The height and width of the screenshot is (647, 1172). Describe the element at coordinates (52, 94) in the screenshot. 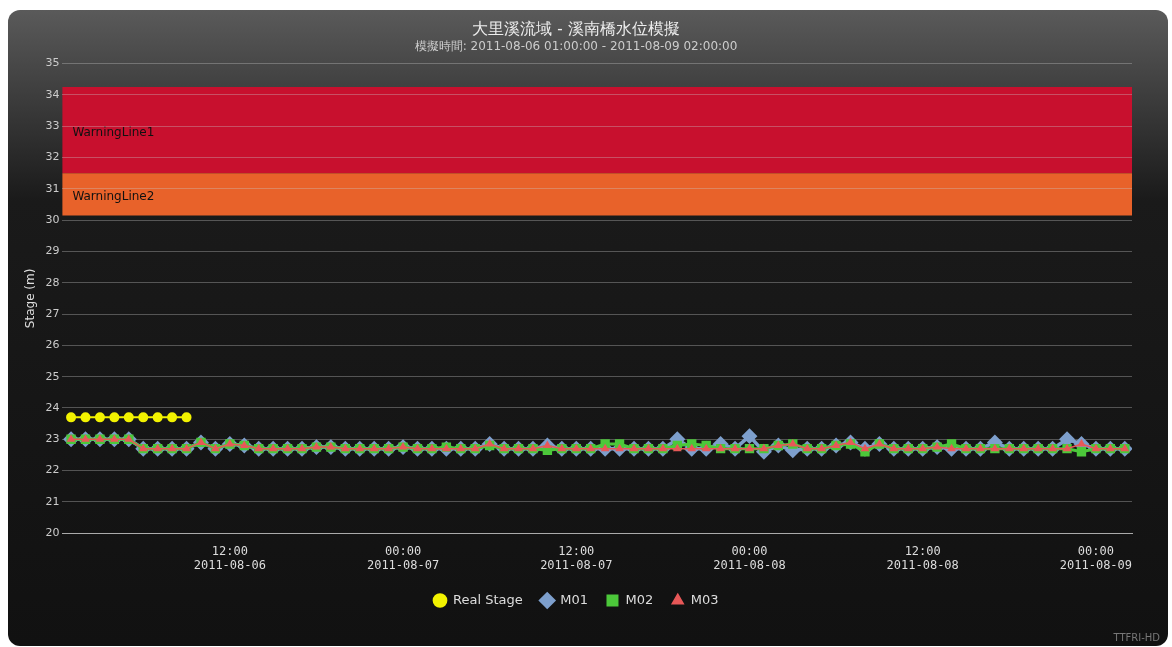

I see `y-tick-label: 34` at that location.